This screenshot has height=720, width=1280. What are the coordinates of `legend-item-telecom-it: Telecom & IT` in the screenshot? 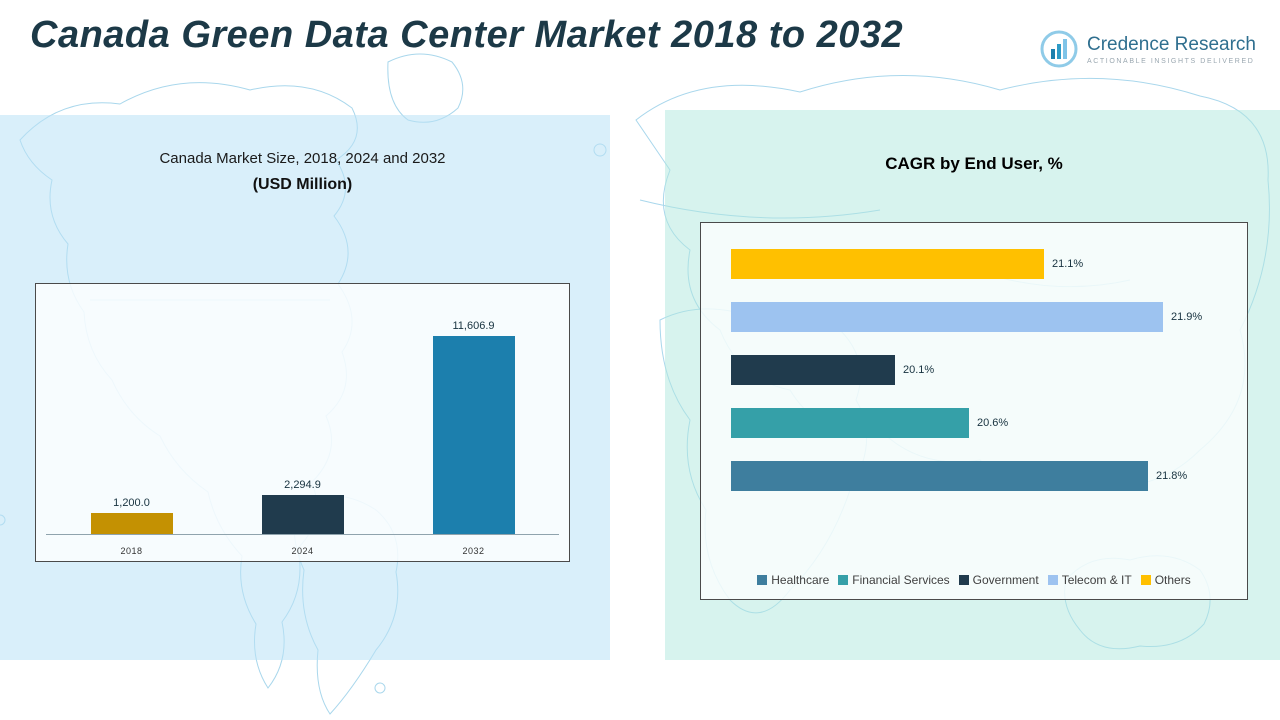 It's located at (1089, 580).